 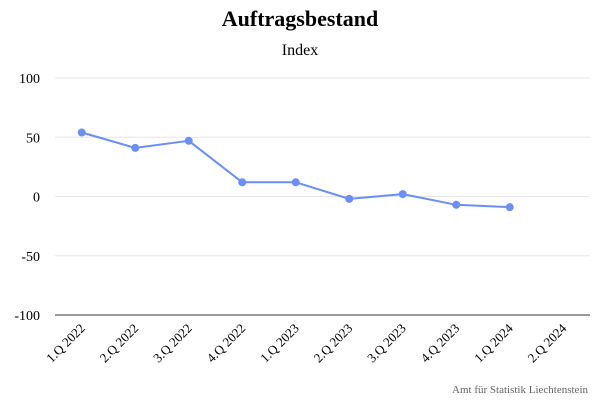 I want to click on x-tick-label: 4.Q 2023, so click(x=440, y=343).